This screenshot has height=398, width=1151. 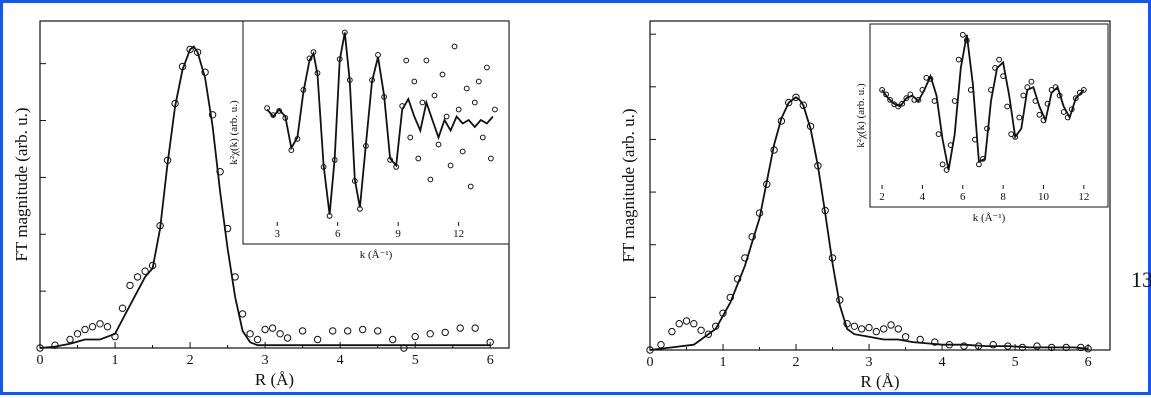 What do you see at coordinates (40, 360) in the screenshot?
I see `left-x-tick-label: 0` at bounding box center [40, 360].